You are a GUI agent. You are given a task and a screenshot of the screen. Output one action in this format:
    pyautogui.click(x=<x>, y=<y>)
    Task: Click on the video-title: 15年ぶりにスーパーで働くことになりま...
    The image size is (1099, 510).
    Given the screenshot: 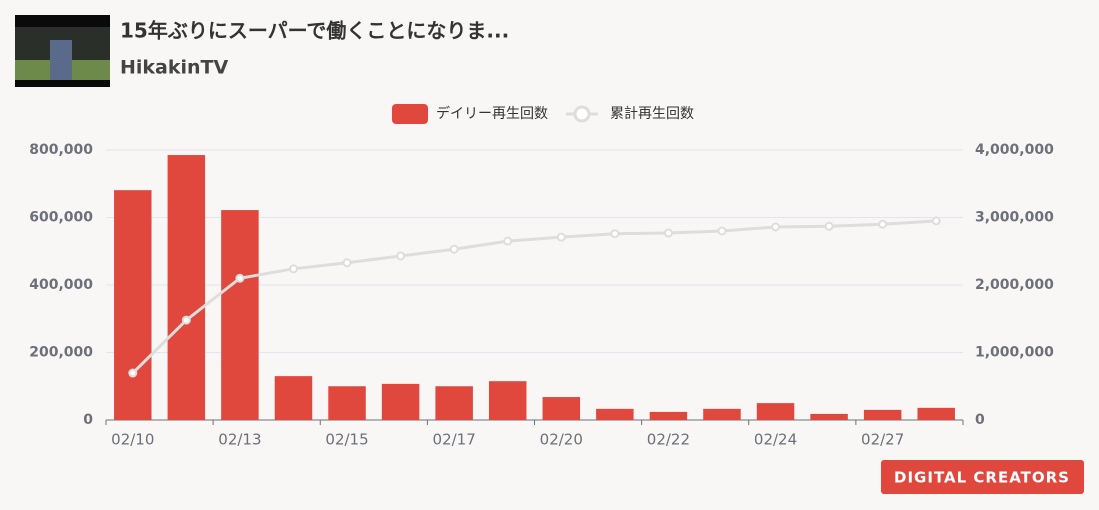 What is the action you would take?
    pyautogui.click(x=314, y=31)
    